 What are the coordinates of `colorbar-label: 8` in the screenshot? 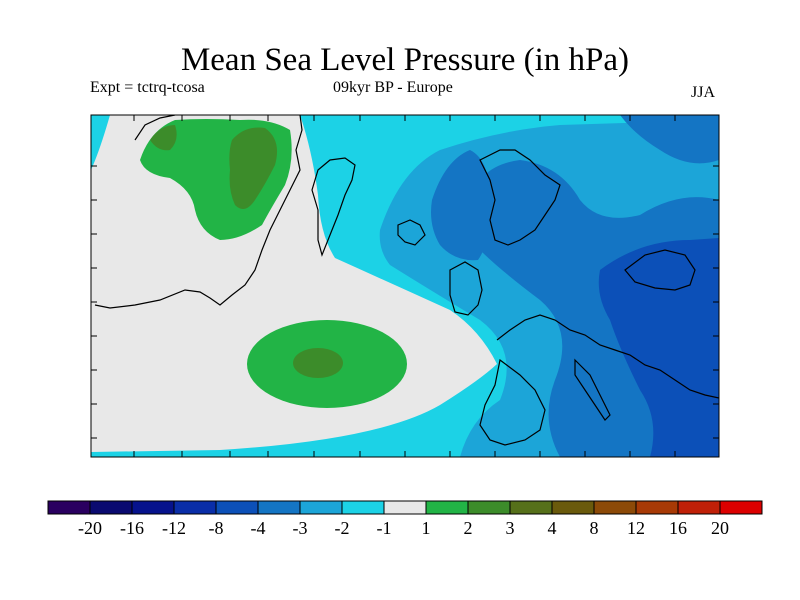 It's located at (594, 528).